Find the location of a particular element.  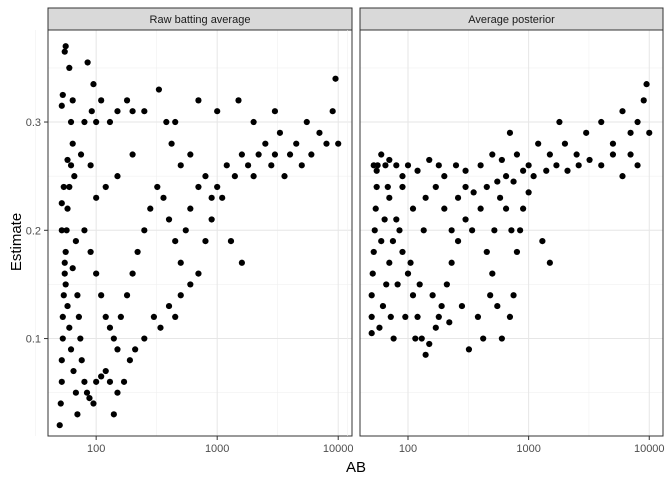

facet-strip-label: Raw batting average is located at coordinates (200, 20).